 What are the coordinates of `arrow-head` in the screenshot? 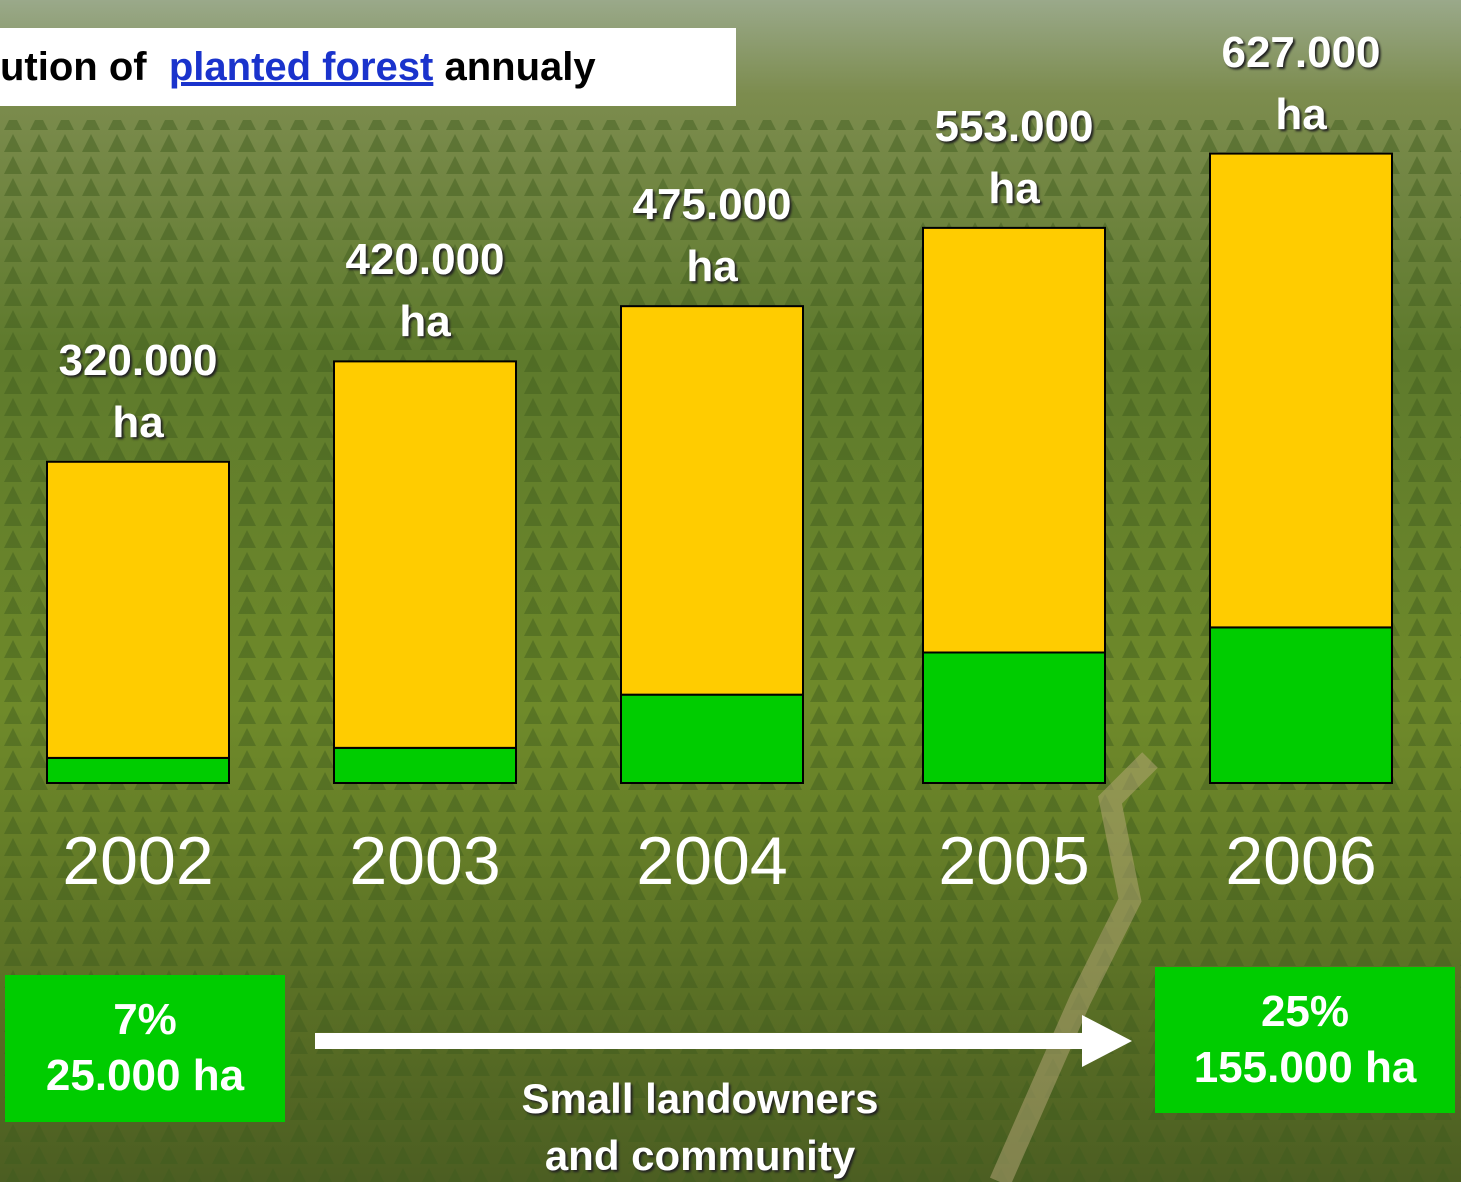 It's located at (1107, 1041).